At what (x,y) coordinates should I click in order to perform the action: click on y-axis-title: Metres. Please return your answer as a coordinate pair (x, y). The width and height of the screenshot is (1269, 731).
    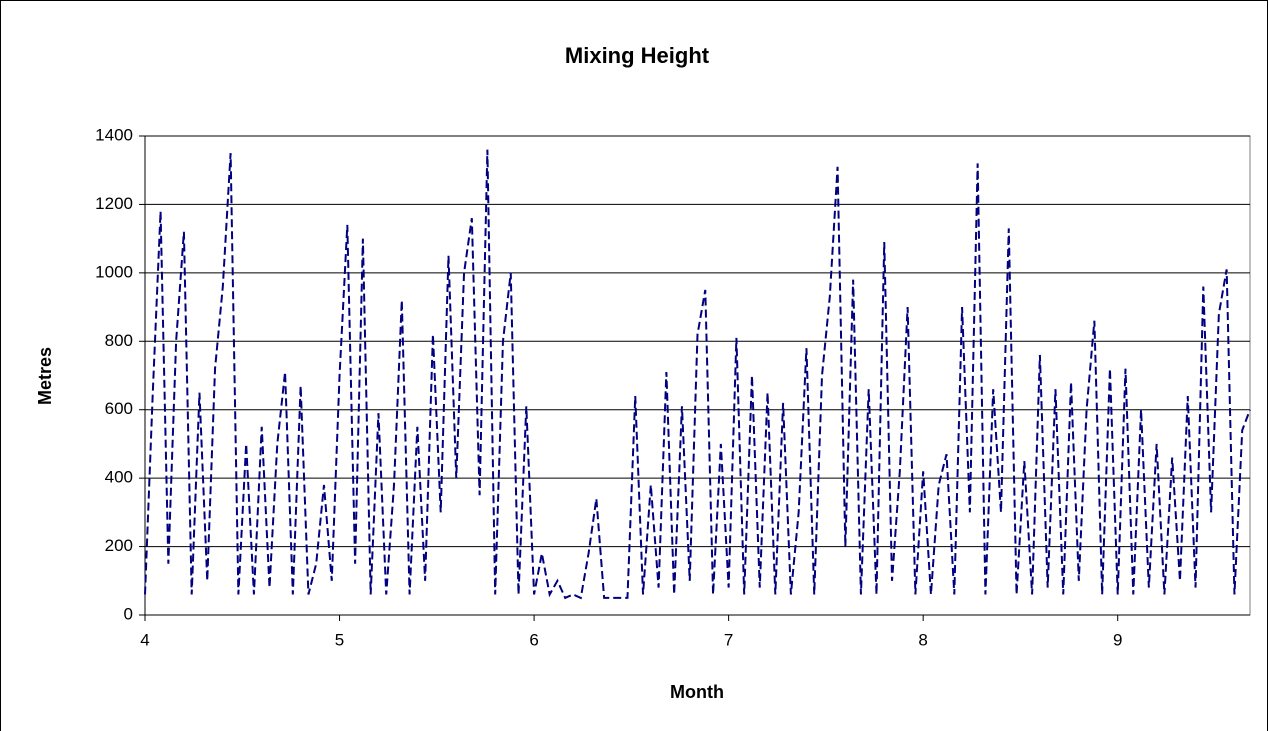
    Looking at the image, I should click on (45, 376).